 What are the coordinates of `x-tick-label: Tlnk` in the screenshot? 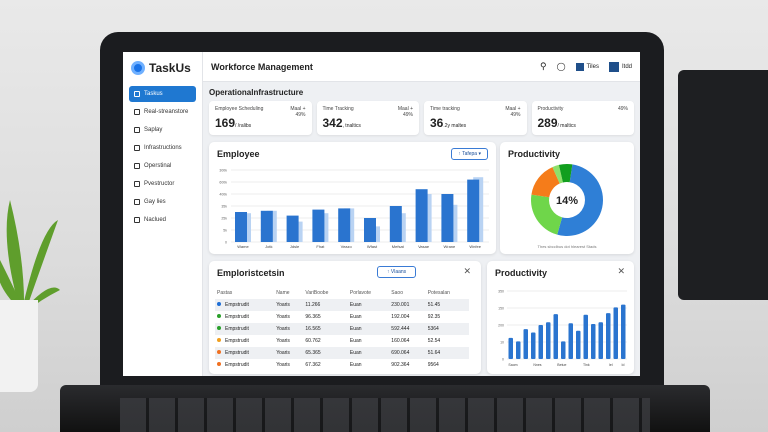 It's located at (586, 365).